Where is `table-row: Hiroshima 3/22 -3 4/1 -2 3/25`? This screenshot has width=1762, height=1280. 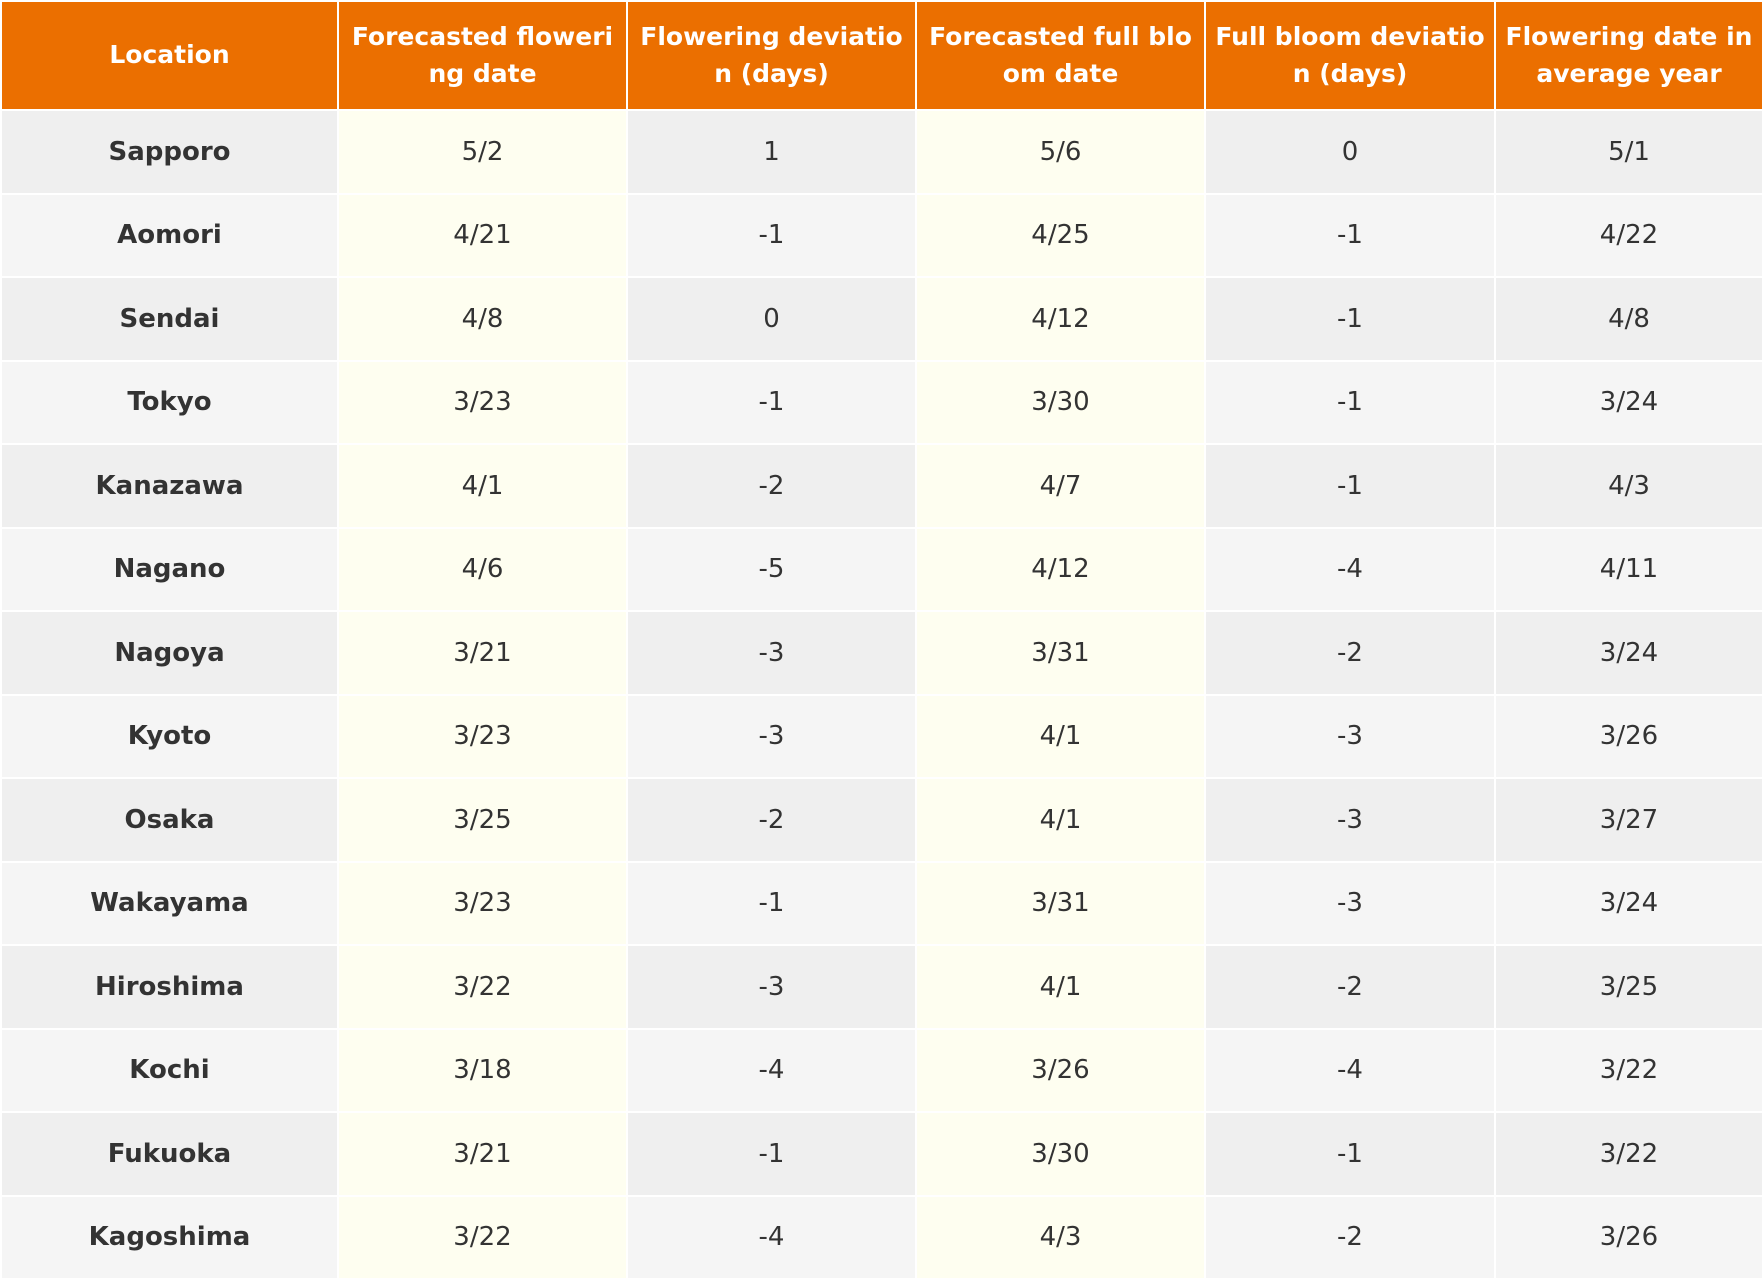
table-row: Hiroshima 3/22 -3 4/1 -2 3/25 is located at coordinates (881, 987).